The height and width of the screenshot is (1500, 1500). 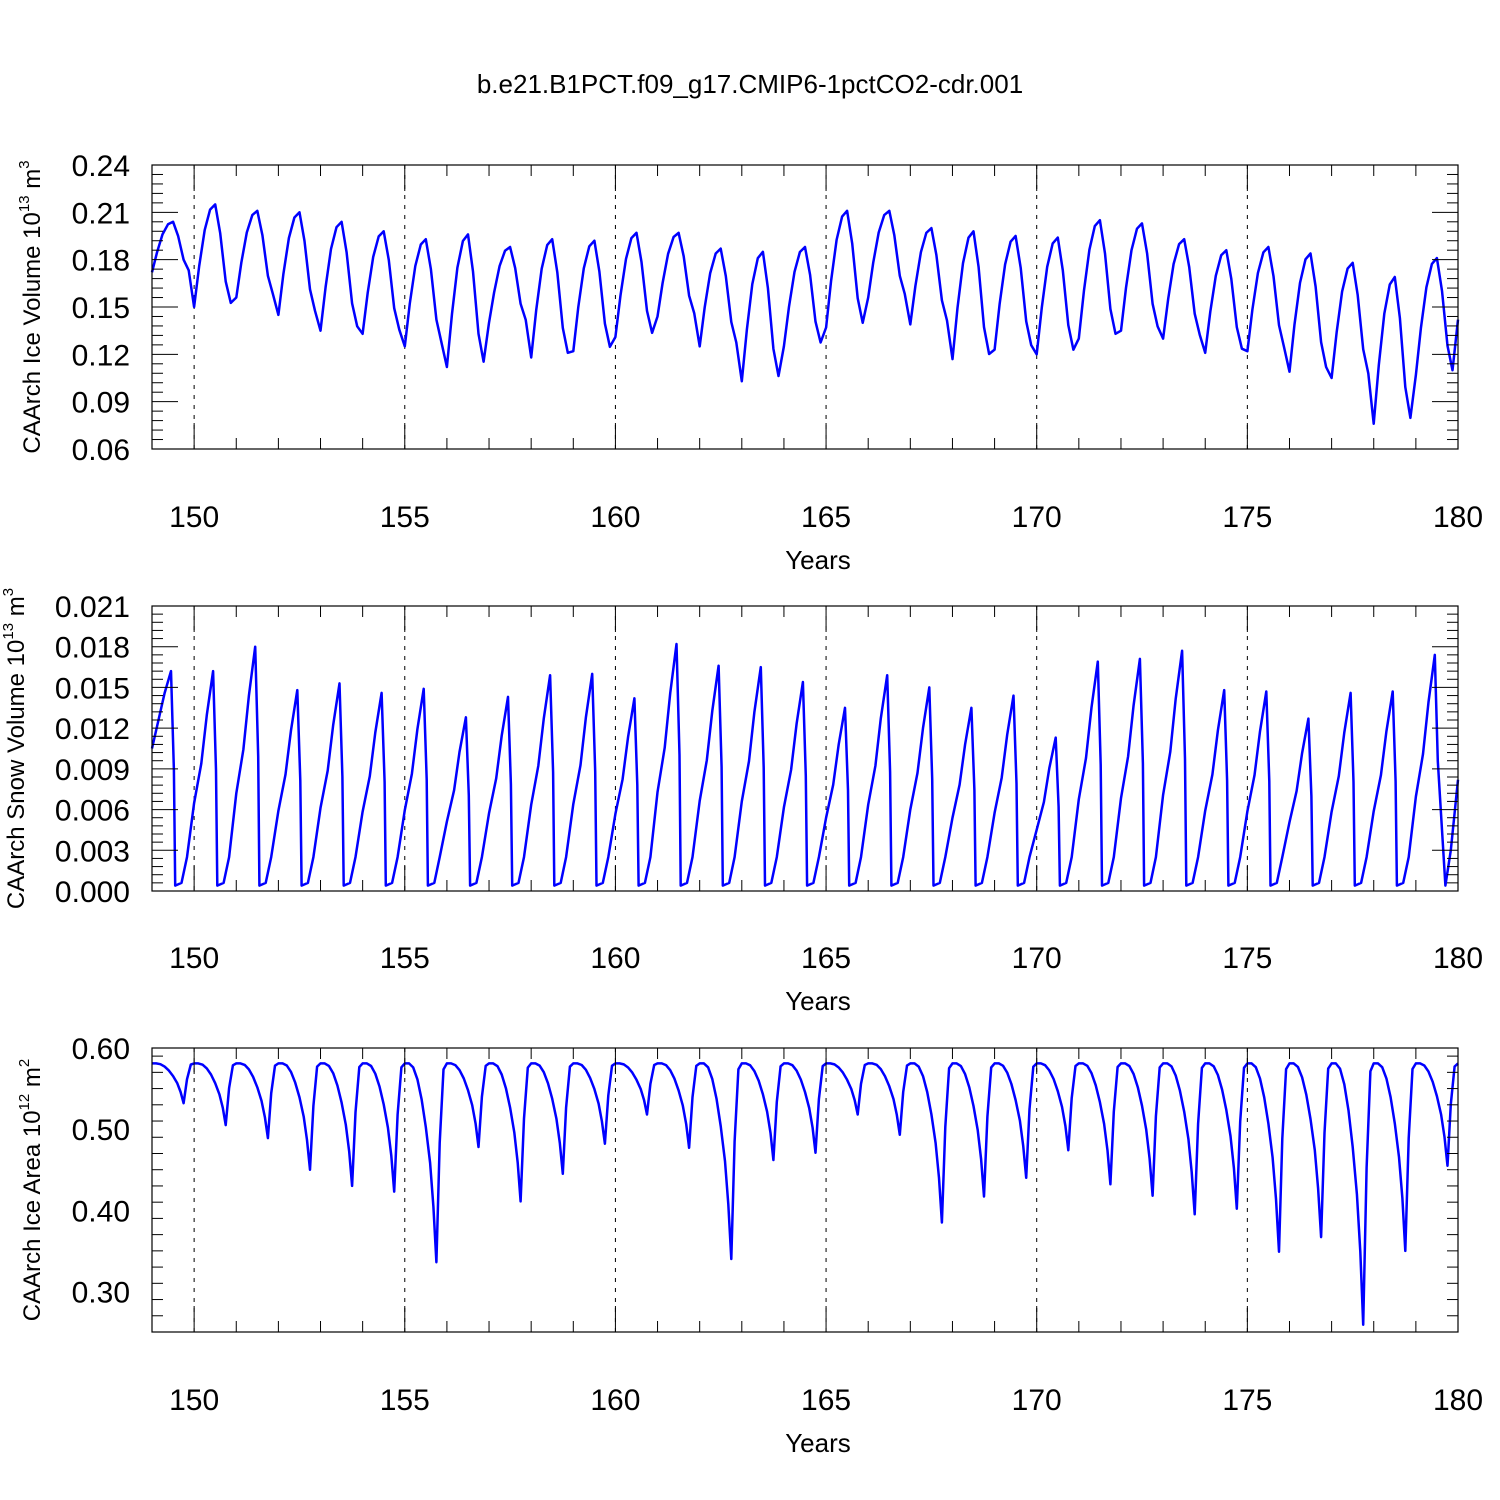 I want to click on y-tick-label: 0.009, so click(x=92, y=770).